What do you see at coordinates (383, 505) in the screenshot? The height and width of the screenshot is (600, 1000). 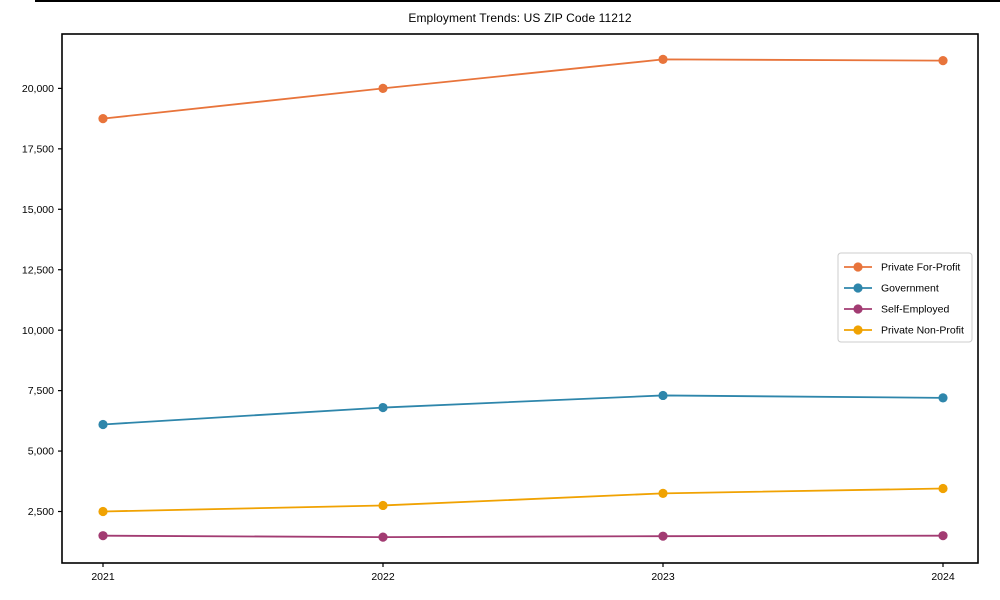 I see `data-point-private-non-profit-2022` at bounding box center [383, 505].